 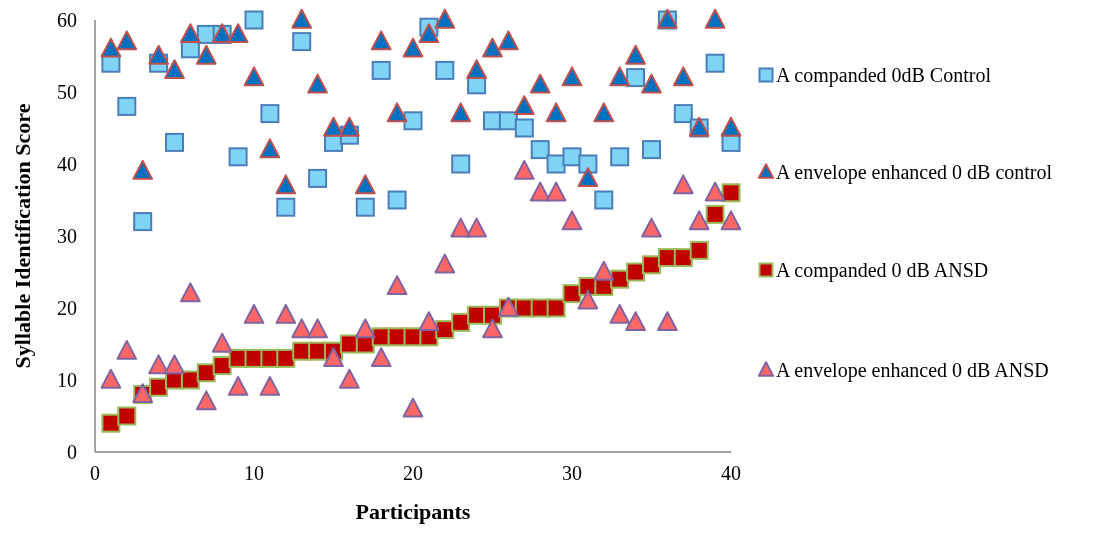 I want to click on y-tick-label: 40, so click(x=67, y=164).